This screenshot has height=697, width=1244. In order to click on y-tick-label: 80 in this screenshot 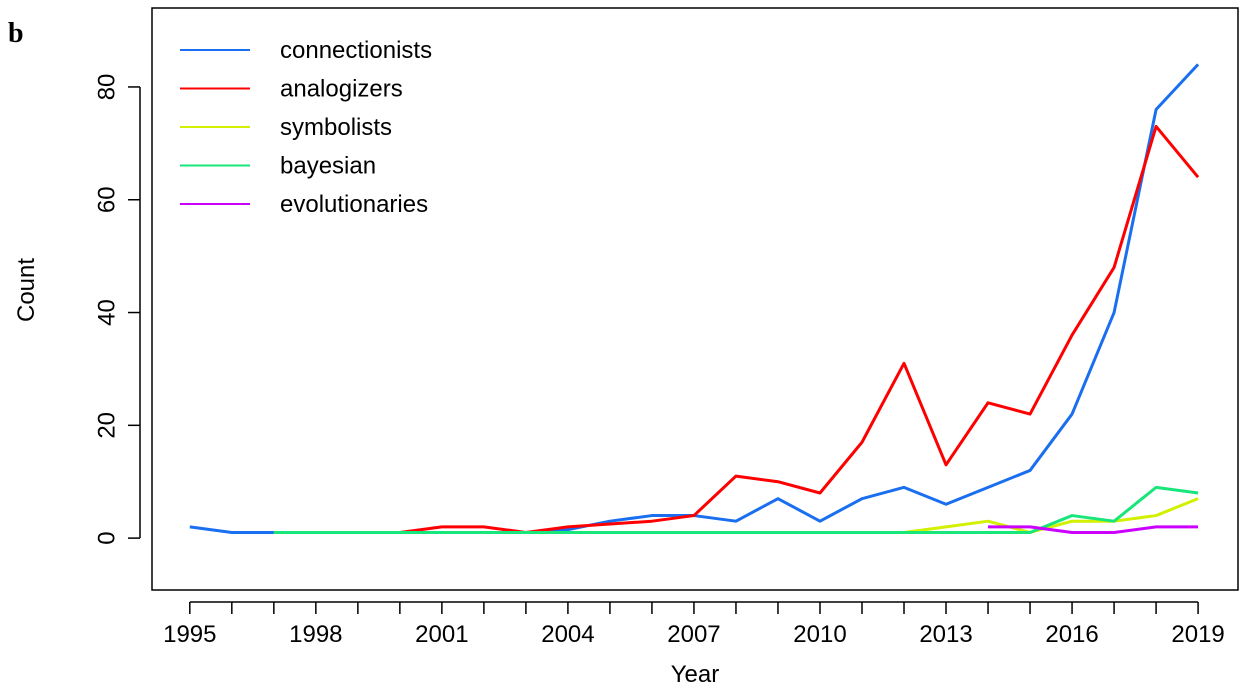, I will do `click(106, 87)`.